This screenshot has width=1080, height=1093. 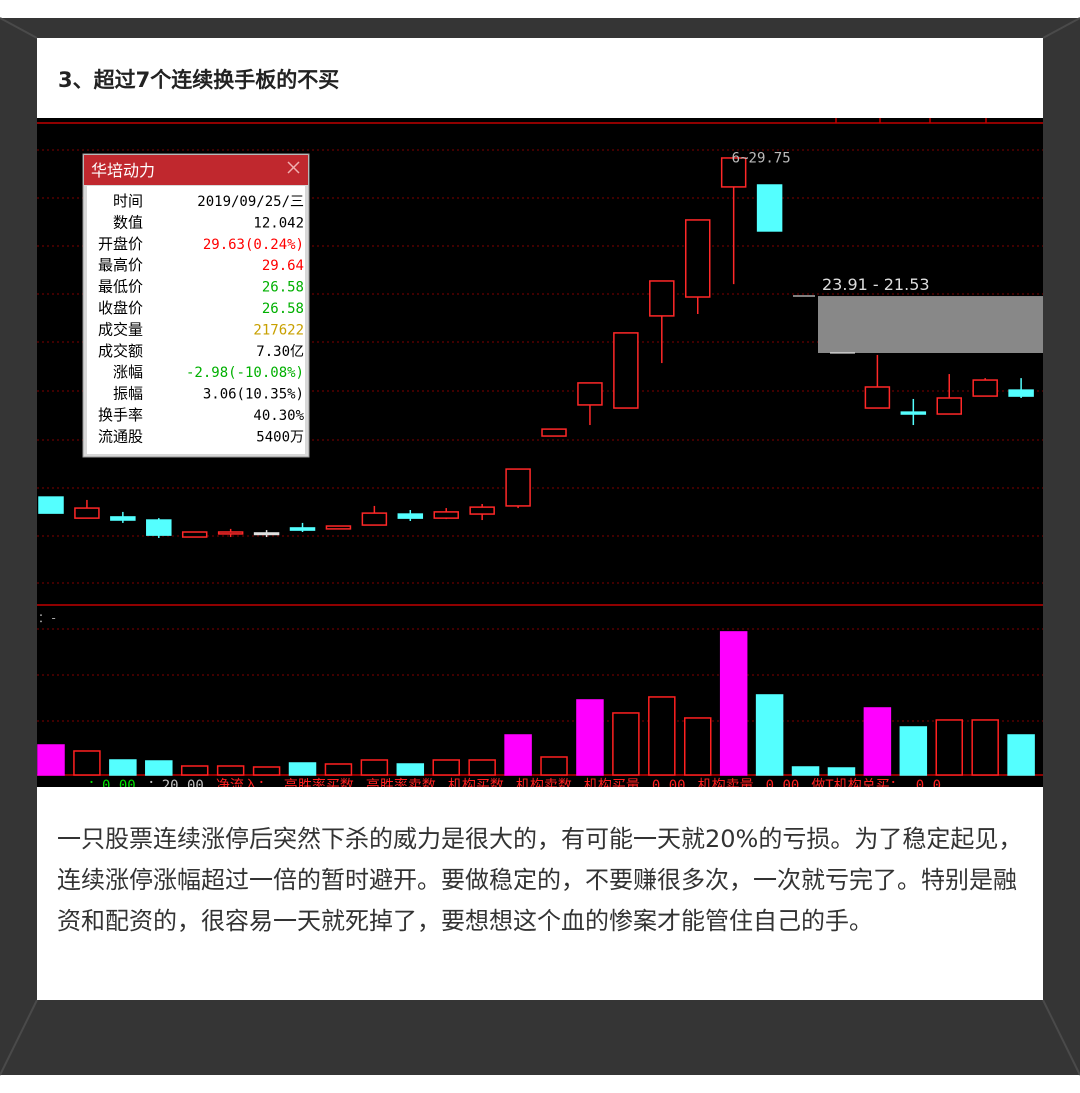 What do you see at coordinates (280, 437) in the screenshot?
I see `info-value: 5400万` at bounding box center [280, 437].